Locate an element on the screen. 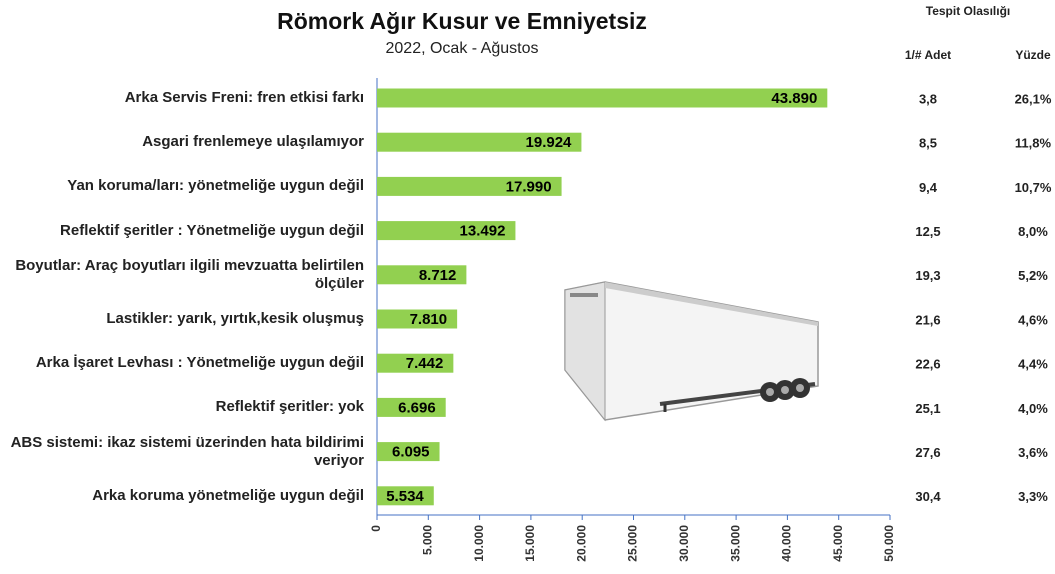 This screenshot has height=574, width=1055. value-label: 43.890 is located at coordinates (794, 98).